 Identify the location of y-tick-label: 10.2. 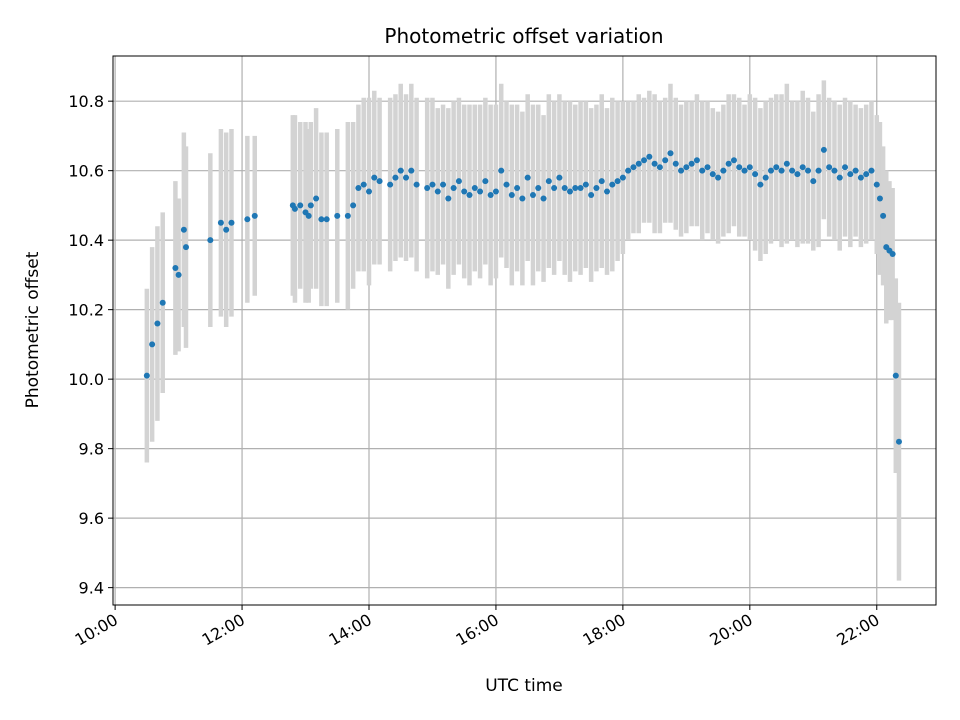
(86, 310).